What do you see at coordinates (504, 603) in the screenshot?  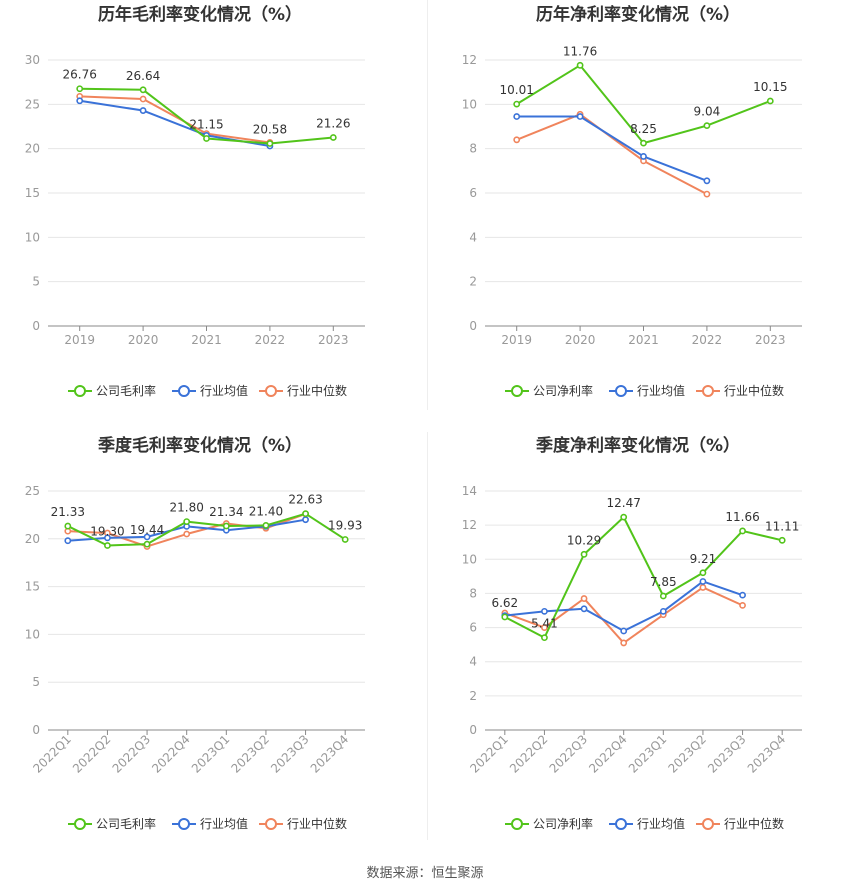 I see `data-label: 6.62` at bounding box center [504, 603].